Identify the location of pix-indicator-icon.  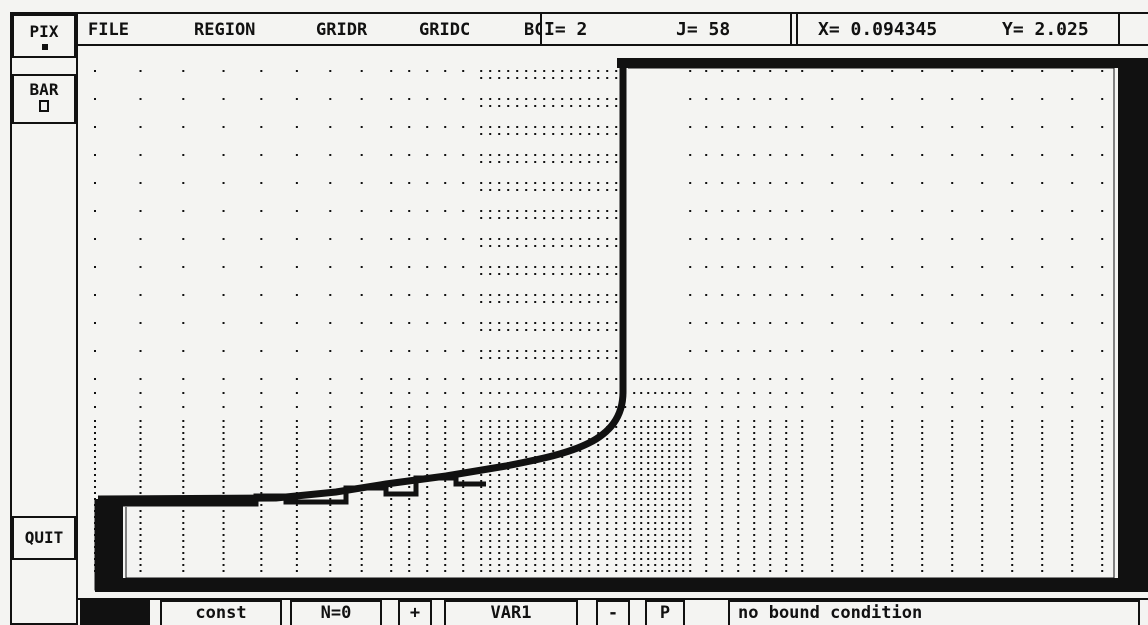
(45, 47).